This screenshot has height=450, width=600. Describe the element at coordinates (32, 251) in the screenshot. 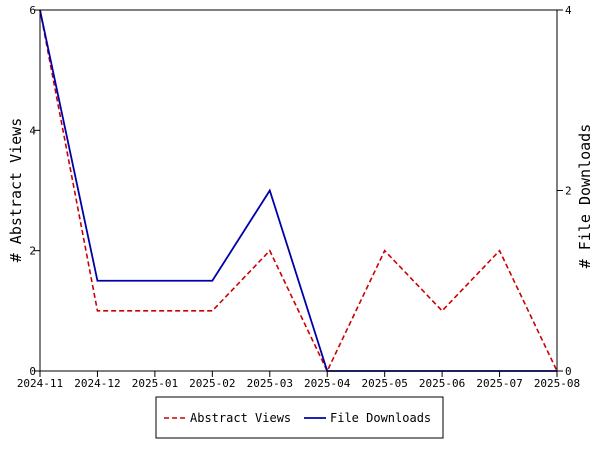

I see `y-left-tick-label-2: 2` at that location.